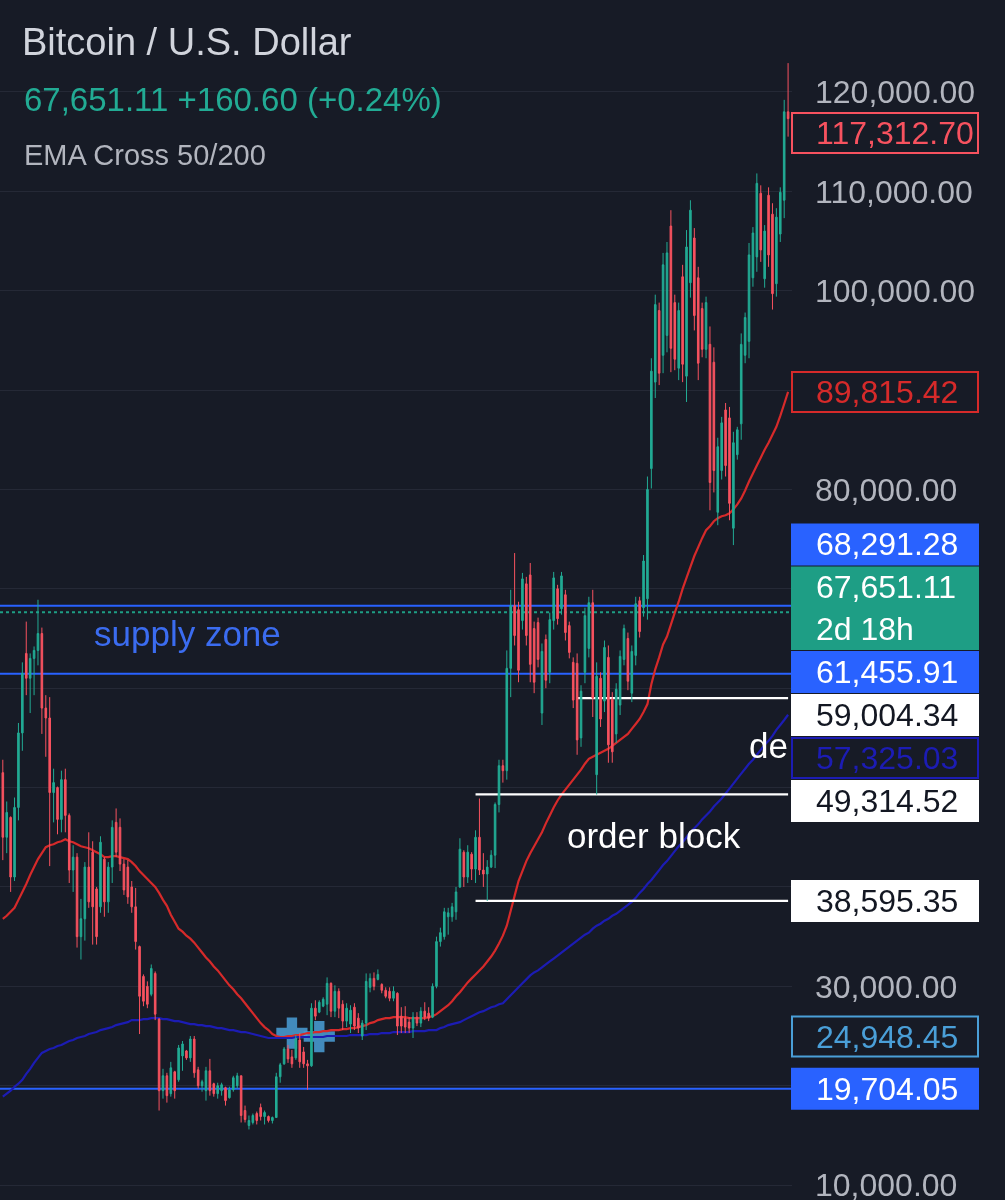  What do you see at coordinates (145, 155) in the screenshot?
I see `annotation: EMA Cross 50/200` at bounding box center [145, 155].